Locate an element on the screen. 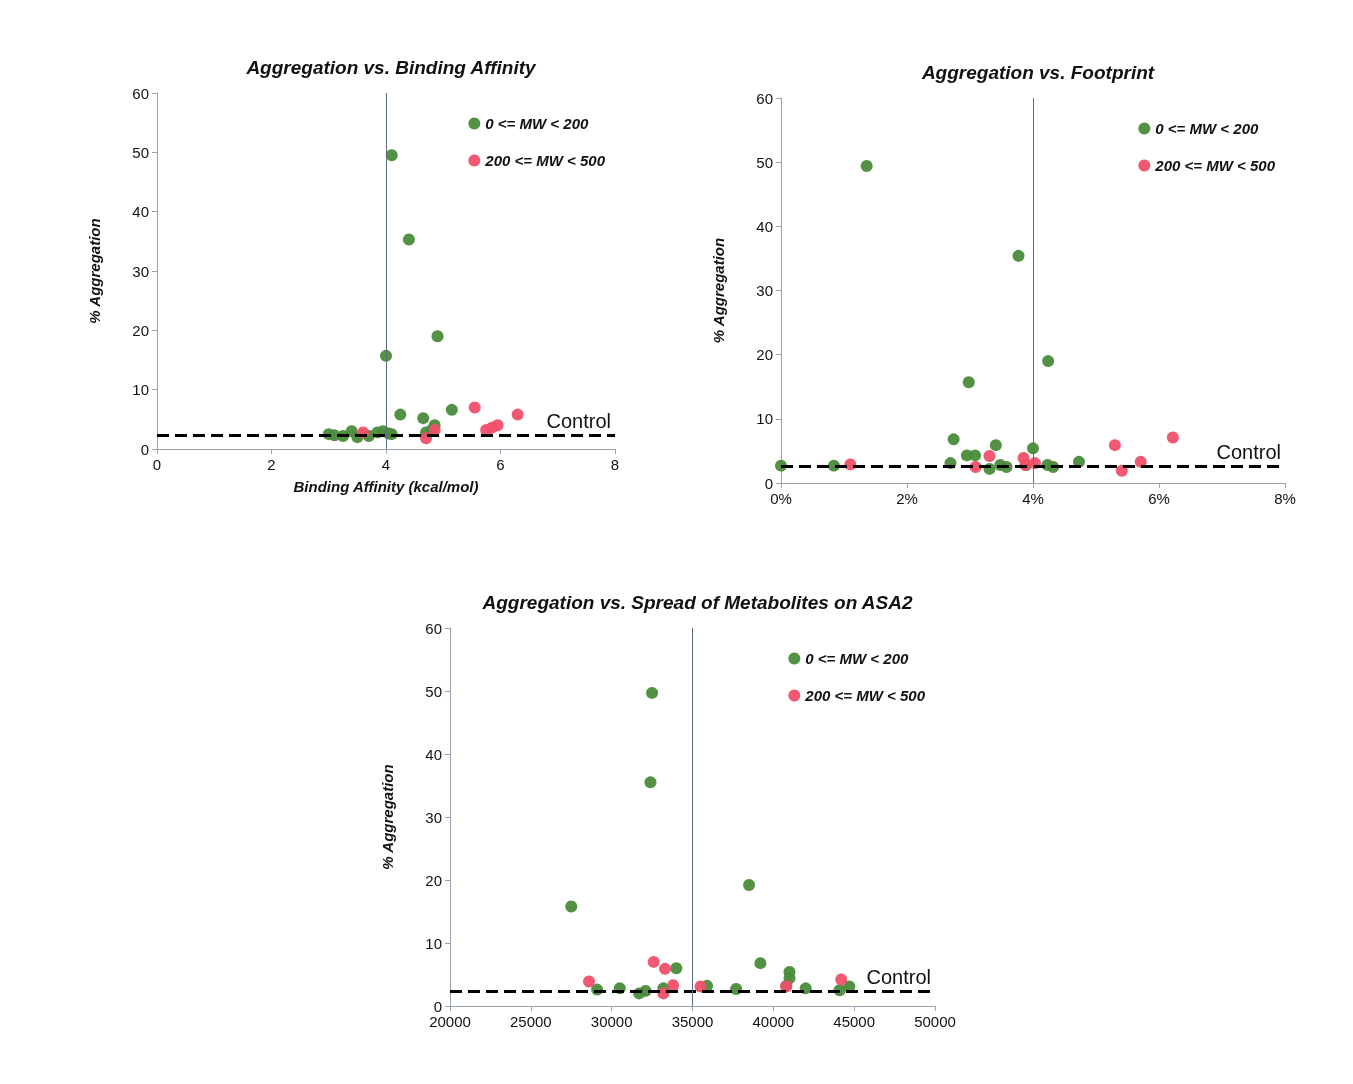 Image resolution: width=1353 pixels, height=1084 pixels. x-tick-label: 2% is located at coordinates (907, 498).